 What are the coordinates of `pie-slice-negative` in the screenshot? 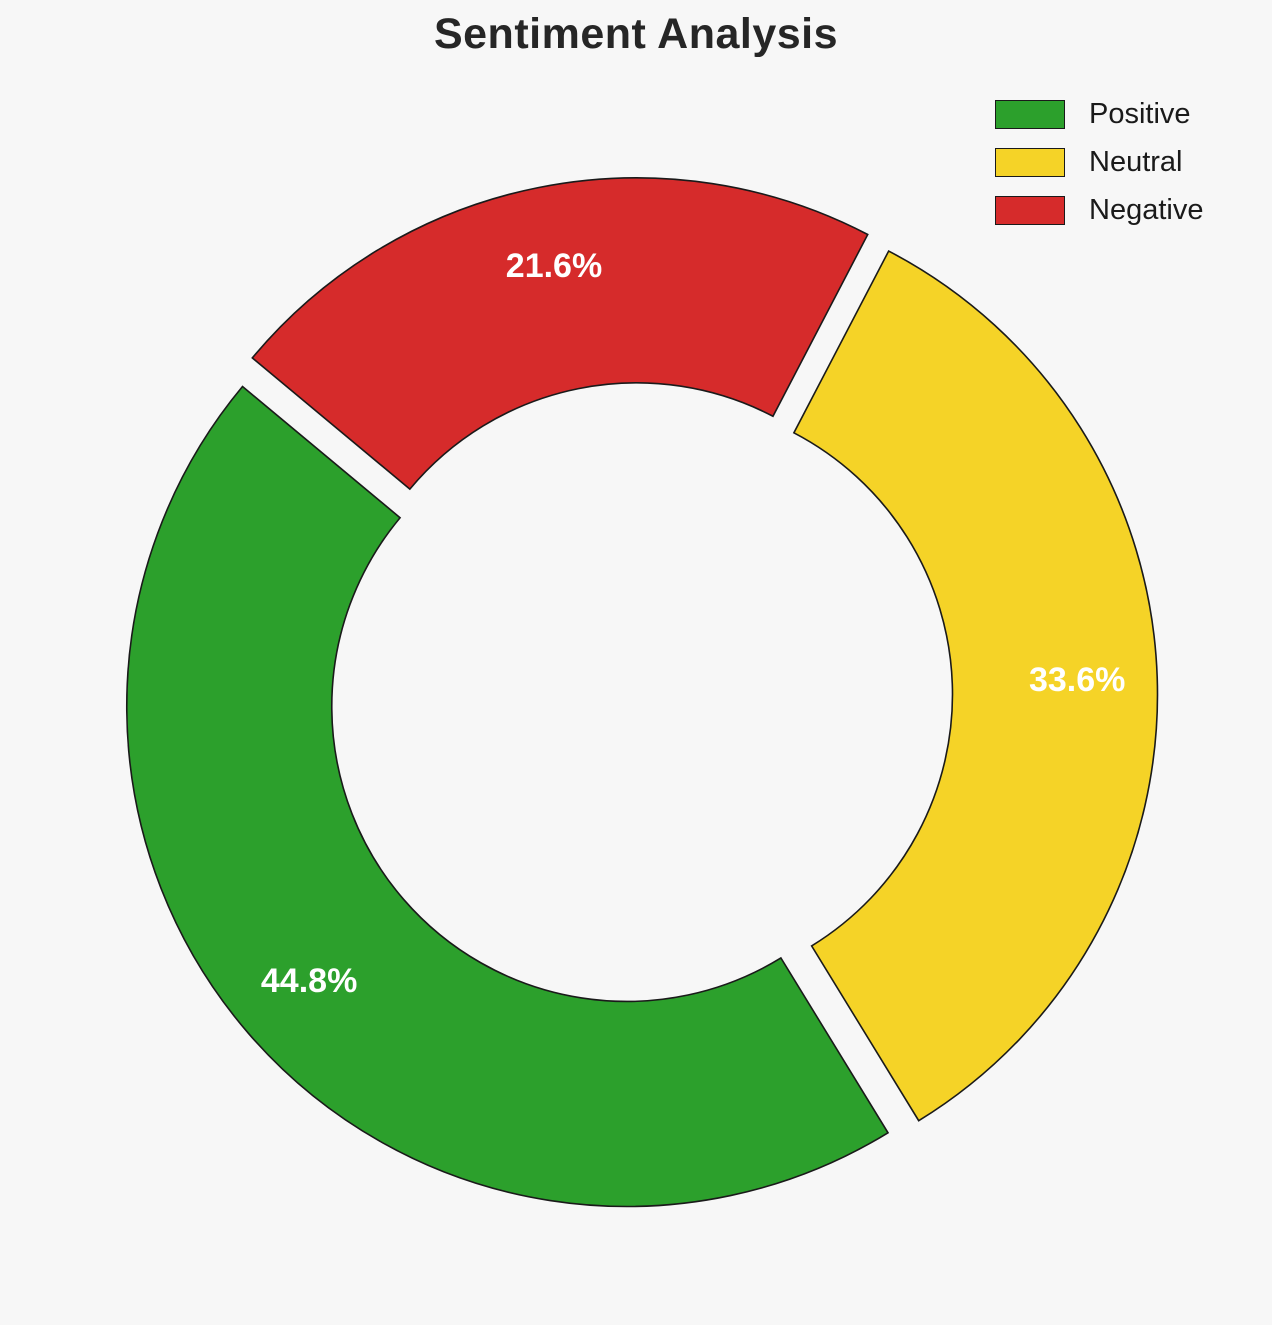 It's located at (560, 334).